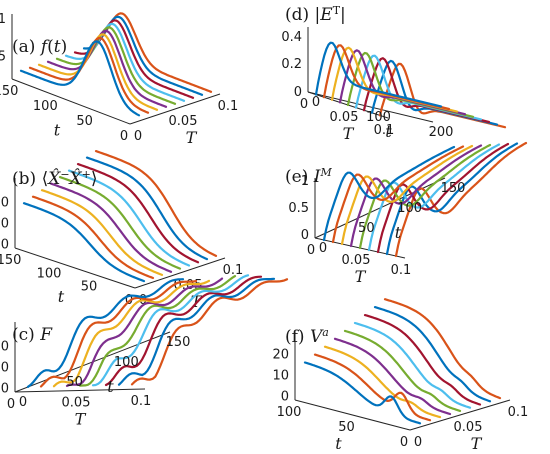  I want to click on panel-title: (c) F, so click(32, 335).